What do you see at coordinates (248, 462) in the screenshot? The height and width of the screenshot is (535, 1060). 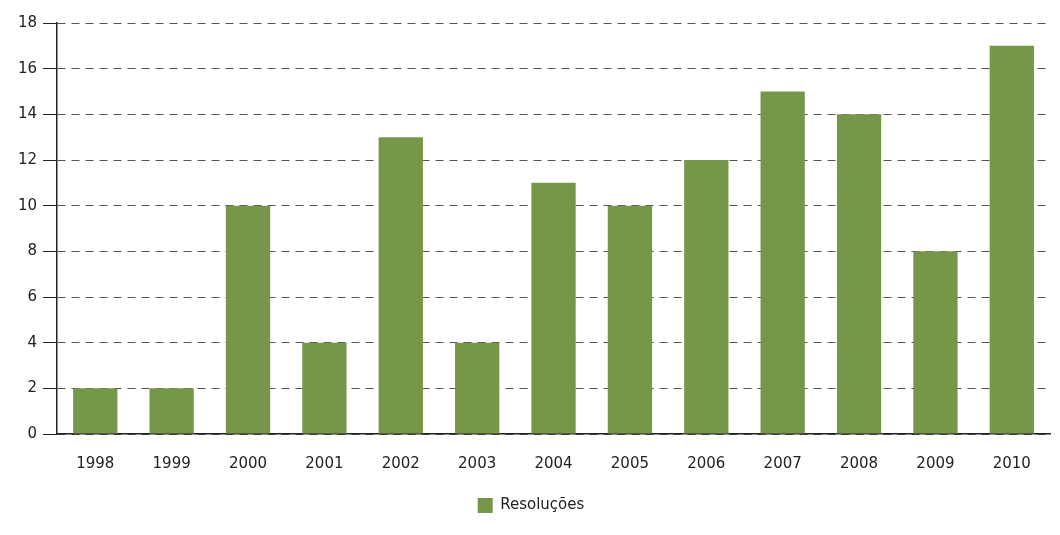 I see `x-tick-label: 2000` at bounding box center [248, 462].